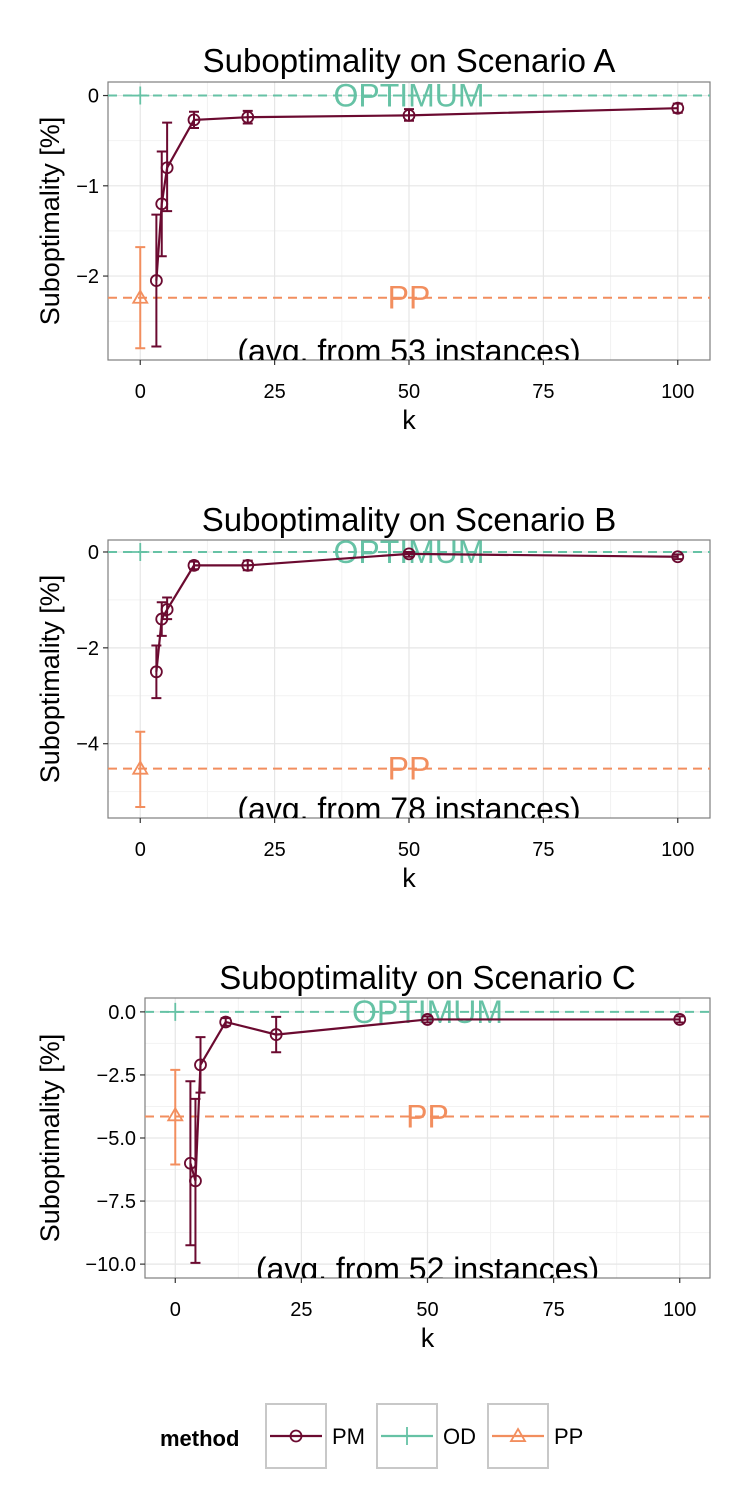 The width and height of the screenshot is (747, 1495). What do you see at coordinates (409, 519) in the screenshot?
I see `chart-title: Suboptimality on Scenario B` at bounding box center [409, 519].